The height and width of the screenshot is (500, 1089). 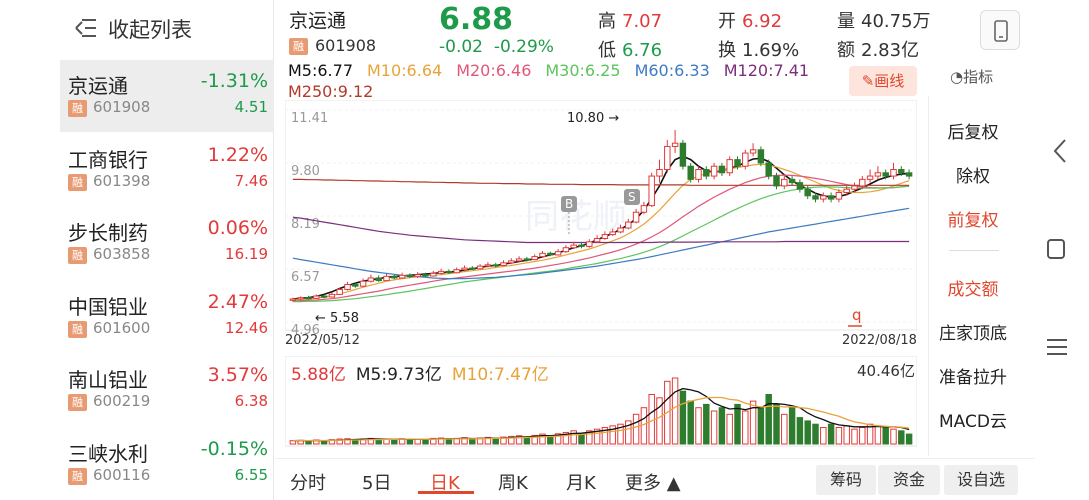 What do you see at coordinates (136, 29) in the screenshot?
I see `collapse-list-button: 收起列表` at bounding box center [136, 29].